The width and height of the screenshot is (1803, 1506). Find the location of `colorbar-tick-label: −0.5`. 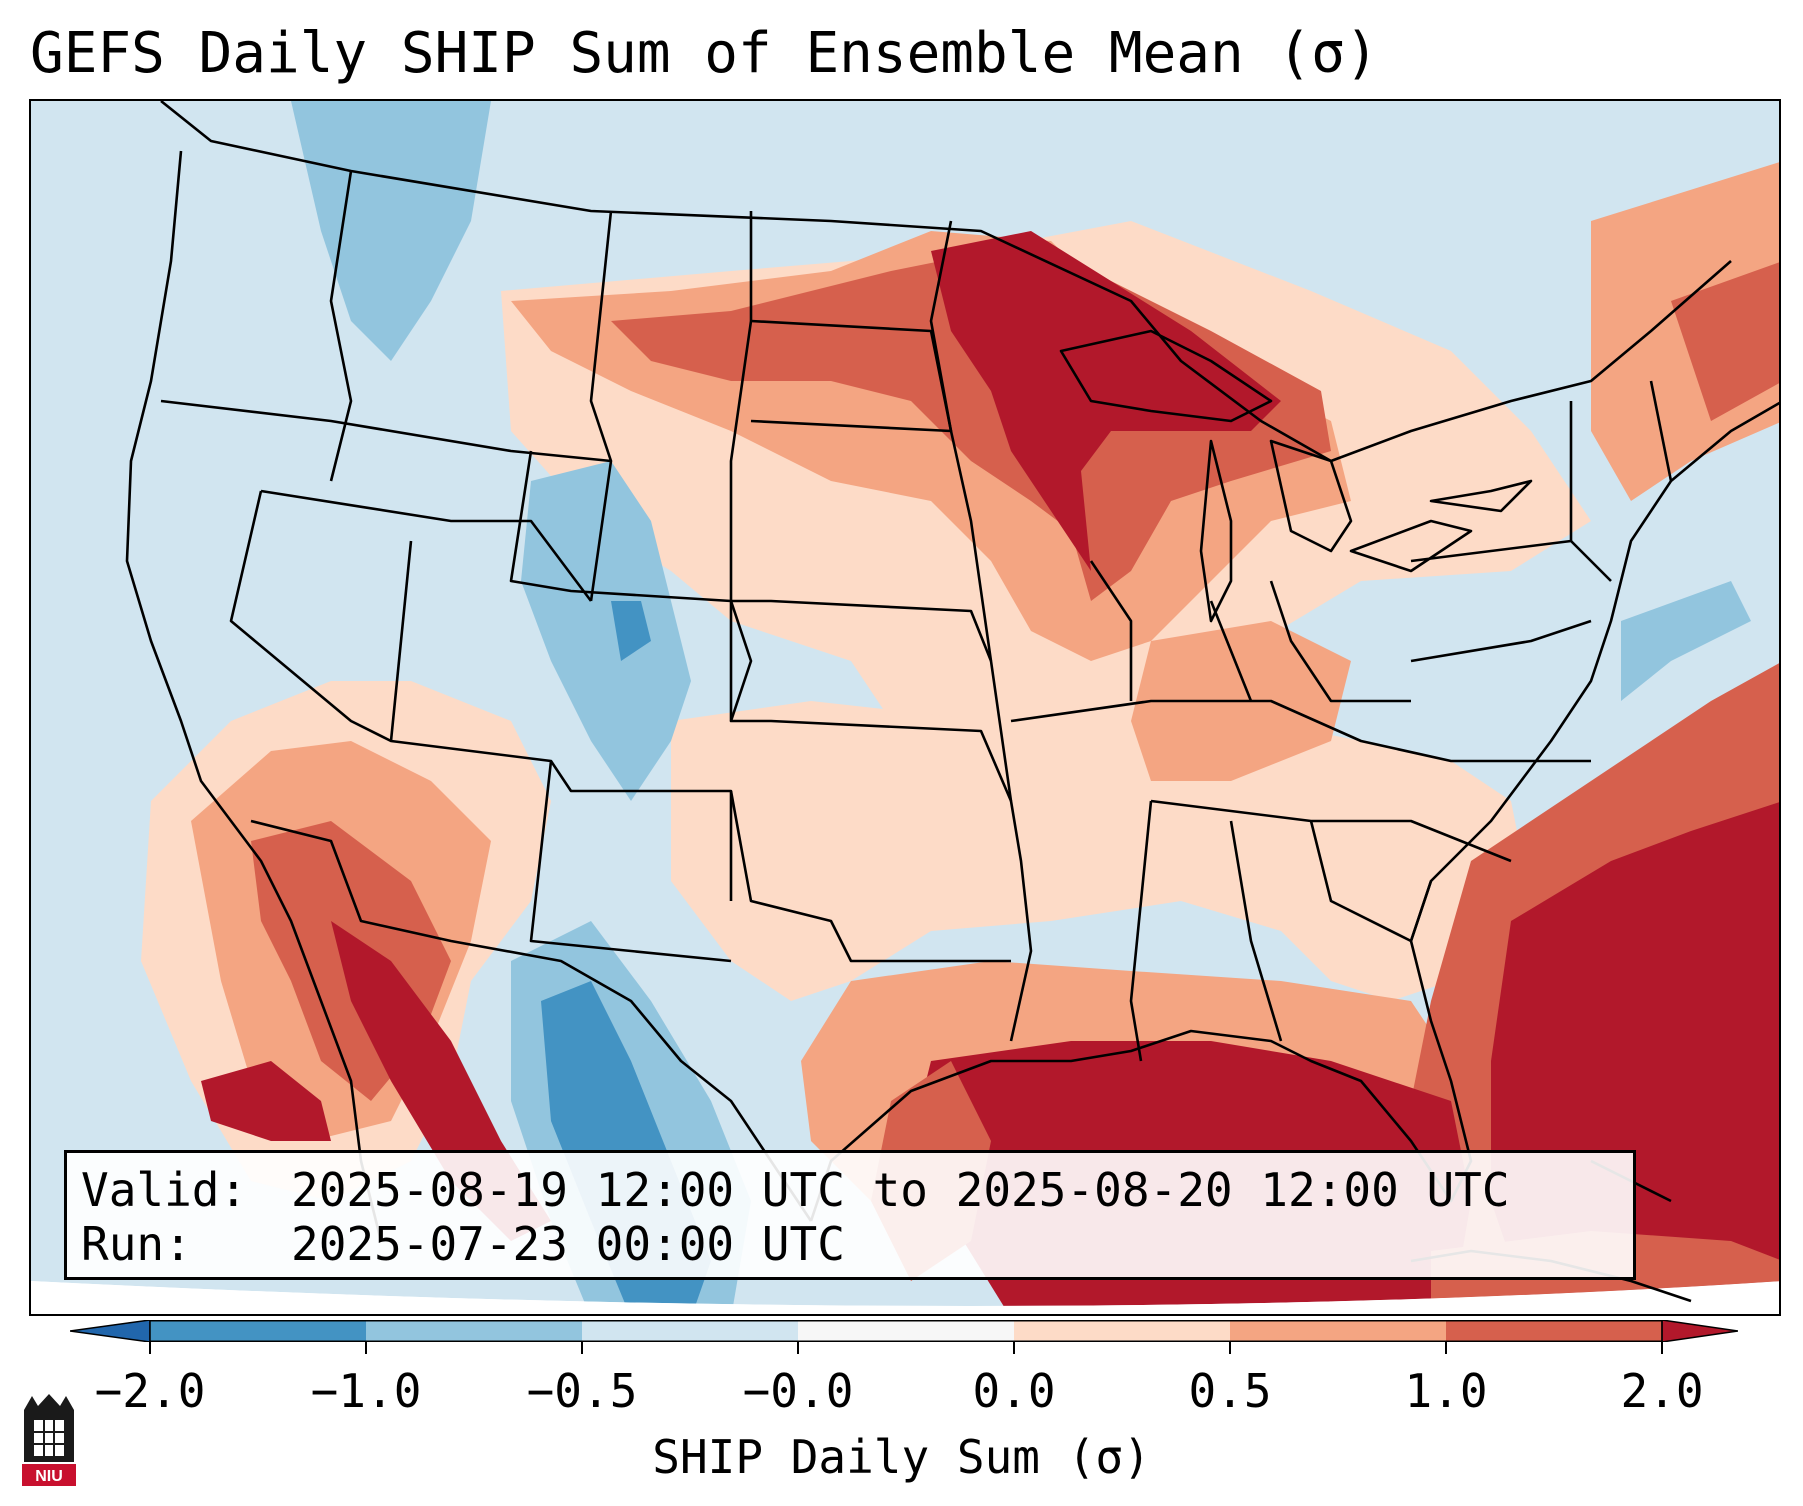

colorbar-tick-label: −0.5 is located at coordinates (582, 1391).